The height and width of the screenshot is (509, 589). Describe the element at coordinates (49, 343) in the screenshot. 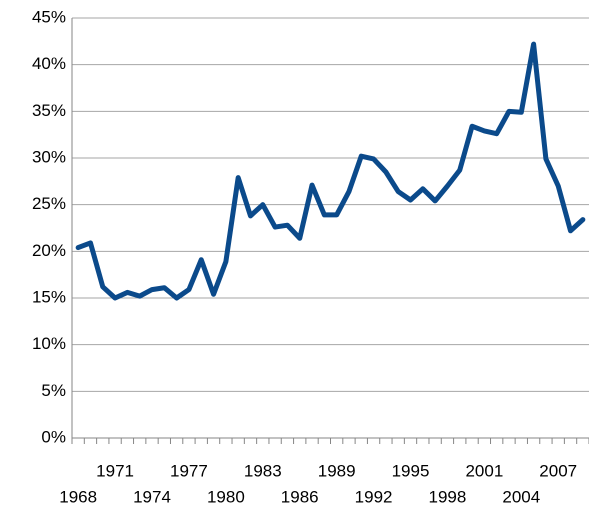

I see `y-tick-label: 10%` at that location.